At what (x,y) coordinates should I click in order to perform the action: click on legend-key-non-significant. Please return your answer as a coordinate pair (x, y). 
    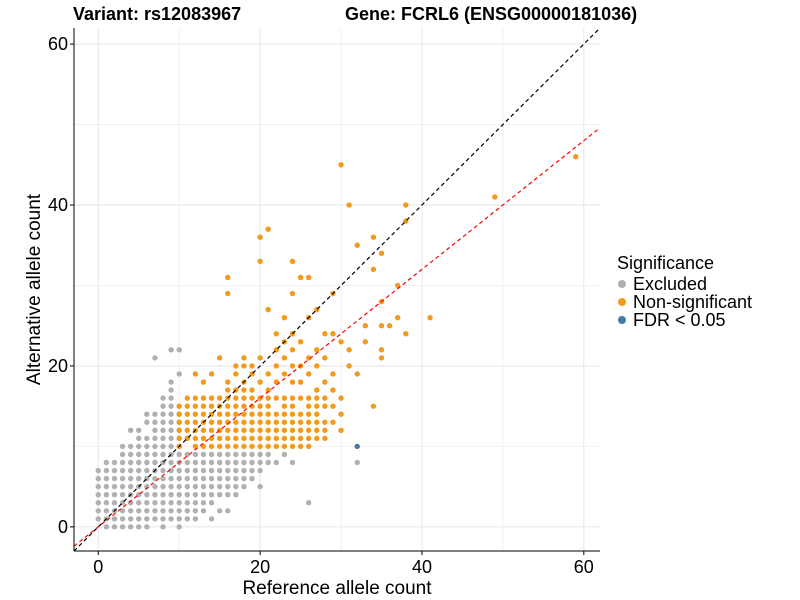
    Looking at the image, I should click on (622, 302).